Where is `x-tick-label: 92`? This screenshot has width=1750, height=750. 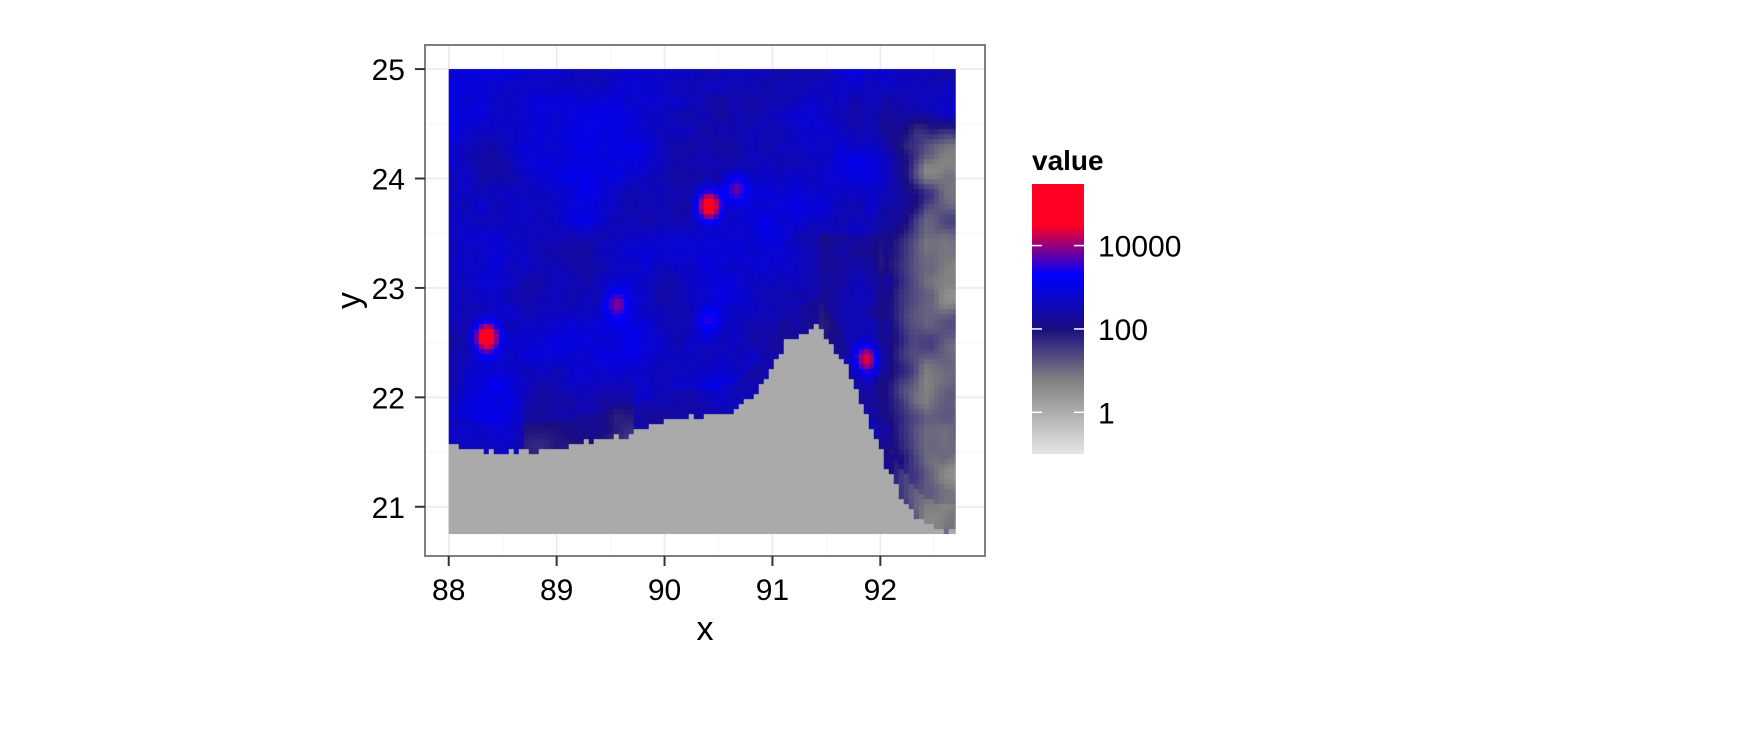 x-tick-label: 92 is located at coordinates (880, 590).